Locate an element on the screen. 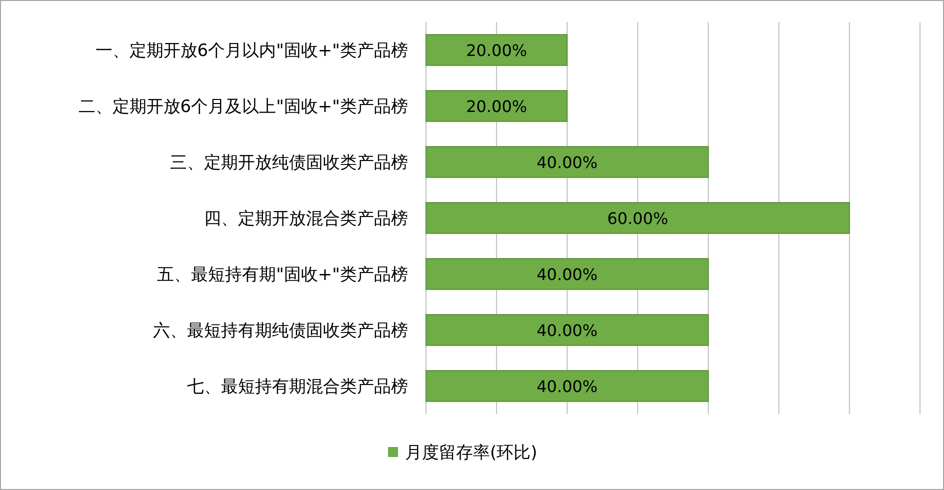 The width and height of the screenshot is (944, 490). y-tick-label: 五、最短持有期"固收+"类产品榜 is located at coordinates (282, 275).